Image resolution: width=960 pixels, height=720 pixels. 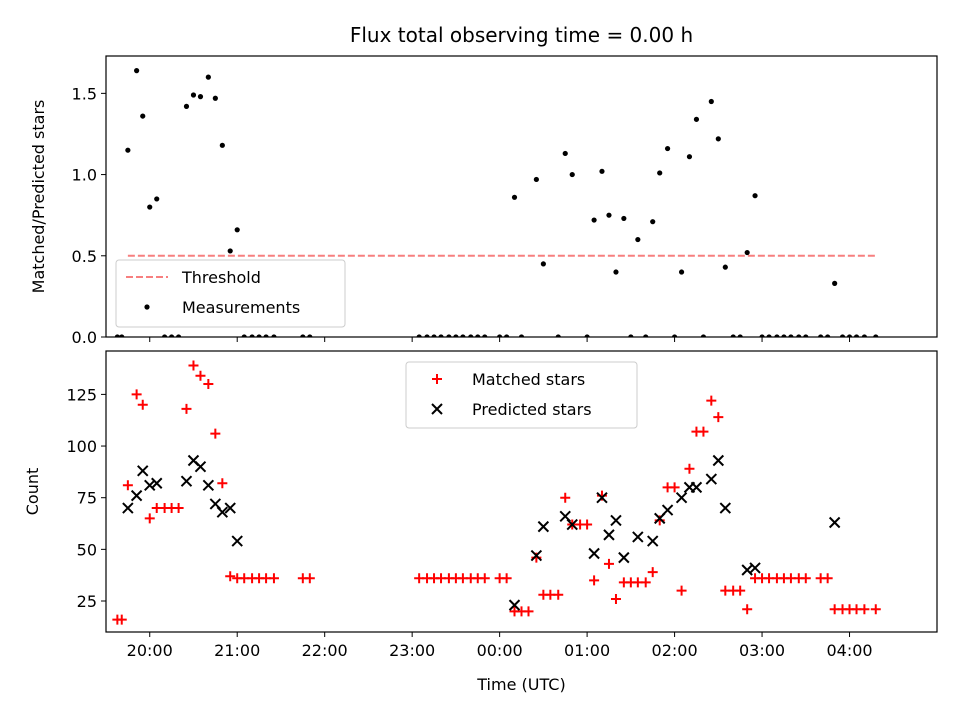 What do you see at coordinates (87, 498) in the screenshot?
I see `bottom-ytick-label: 75` at bounding box center [87, 498].